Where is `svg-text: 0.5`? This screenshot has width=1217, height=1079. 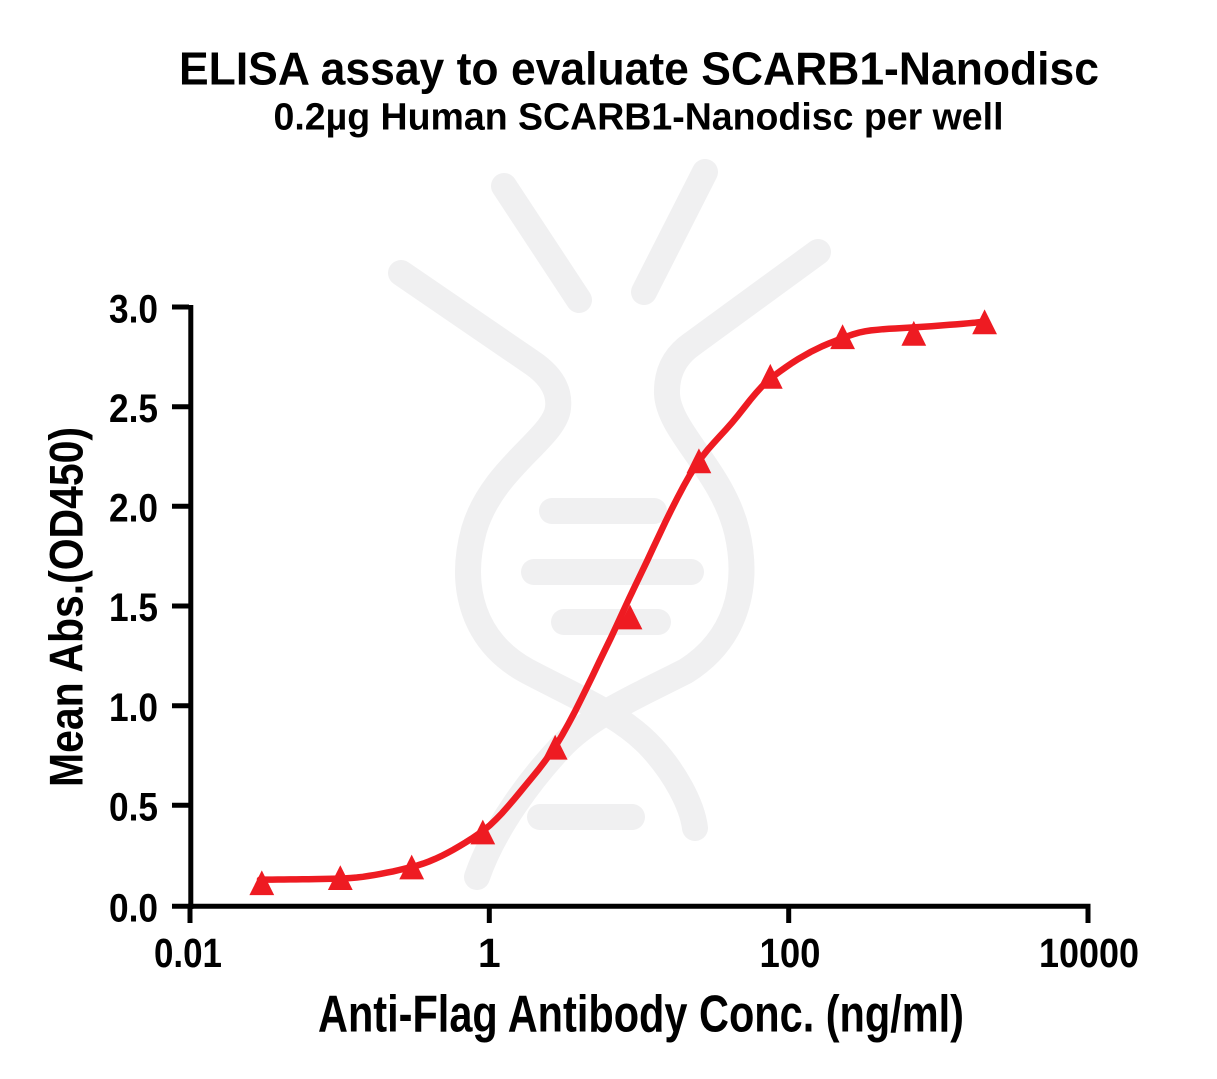 svg-text: 0.5 is located at coordinates (133, 808).